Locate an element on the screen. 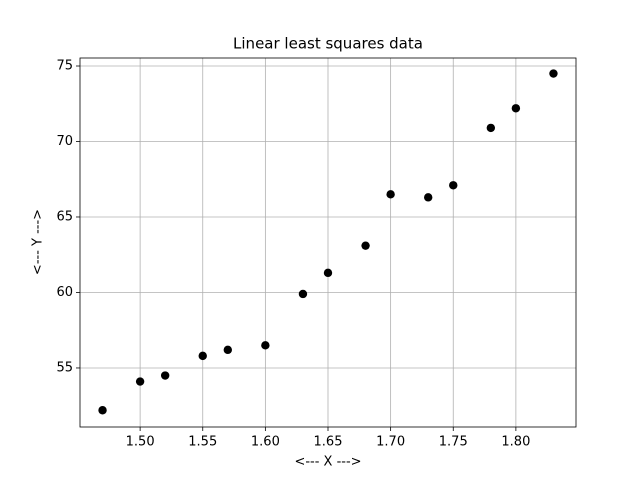  x-tick-label: 1.80 is located at coordinates (515, 442).